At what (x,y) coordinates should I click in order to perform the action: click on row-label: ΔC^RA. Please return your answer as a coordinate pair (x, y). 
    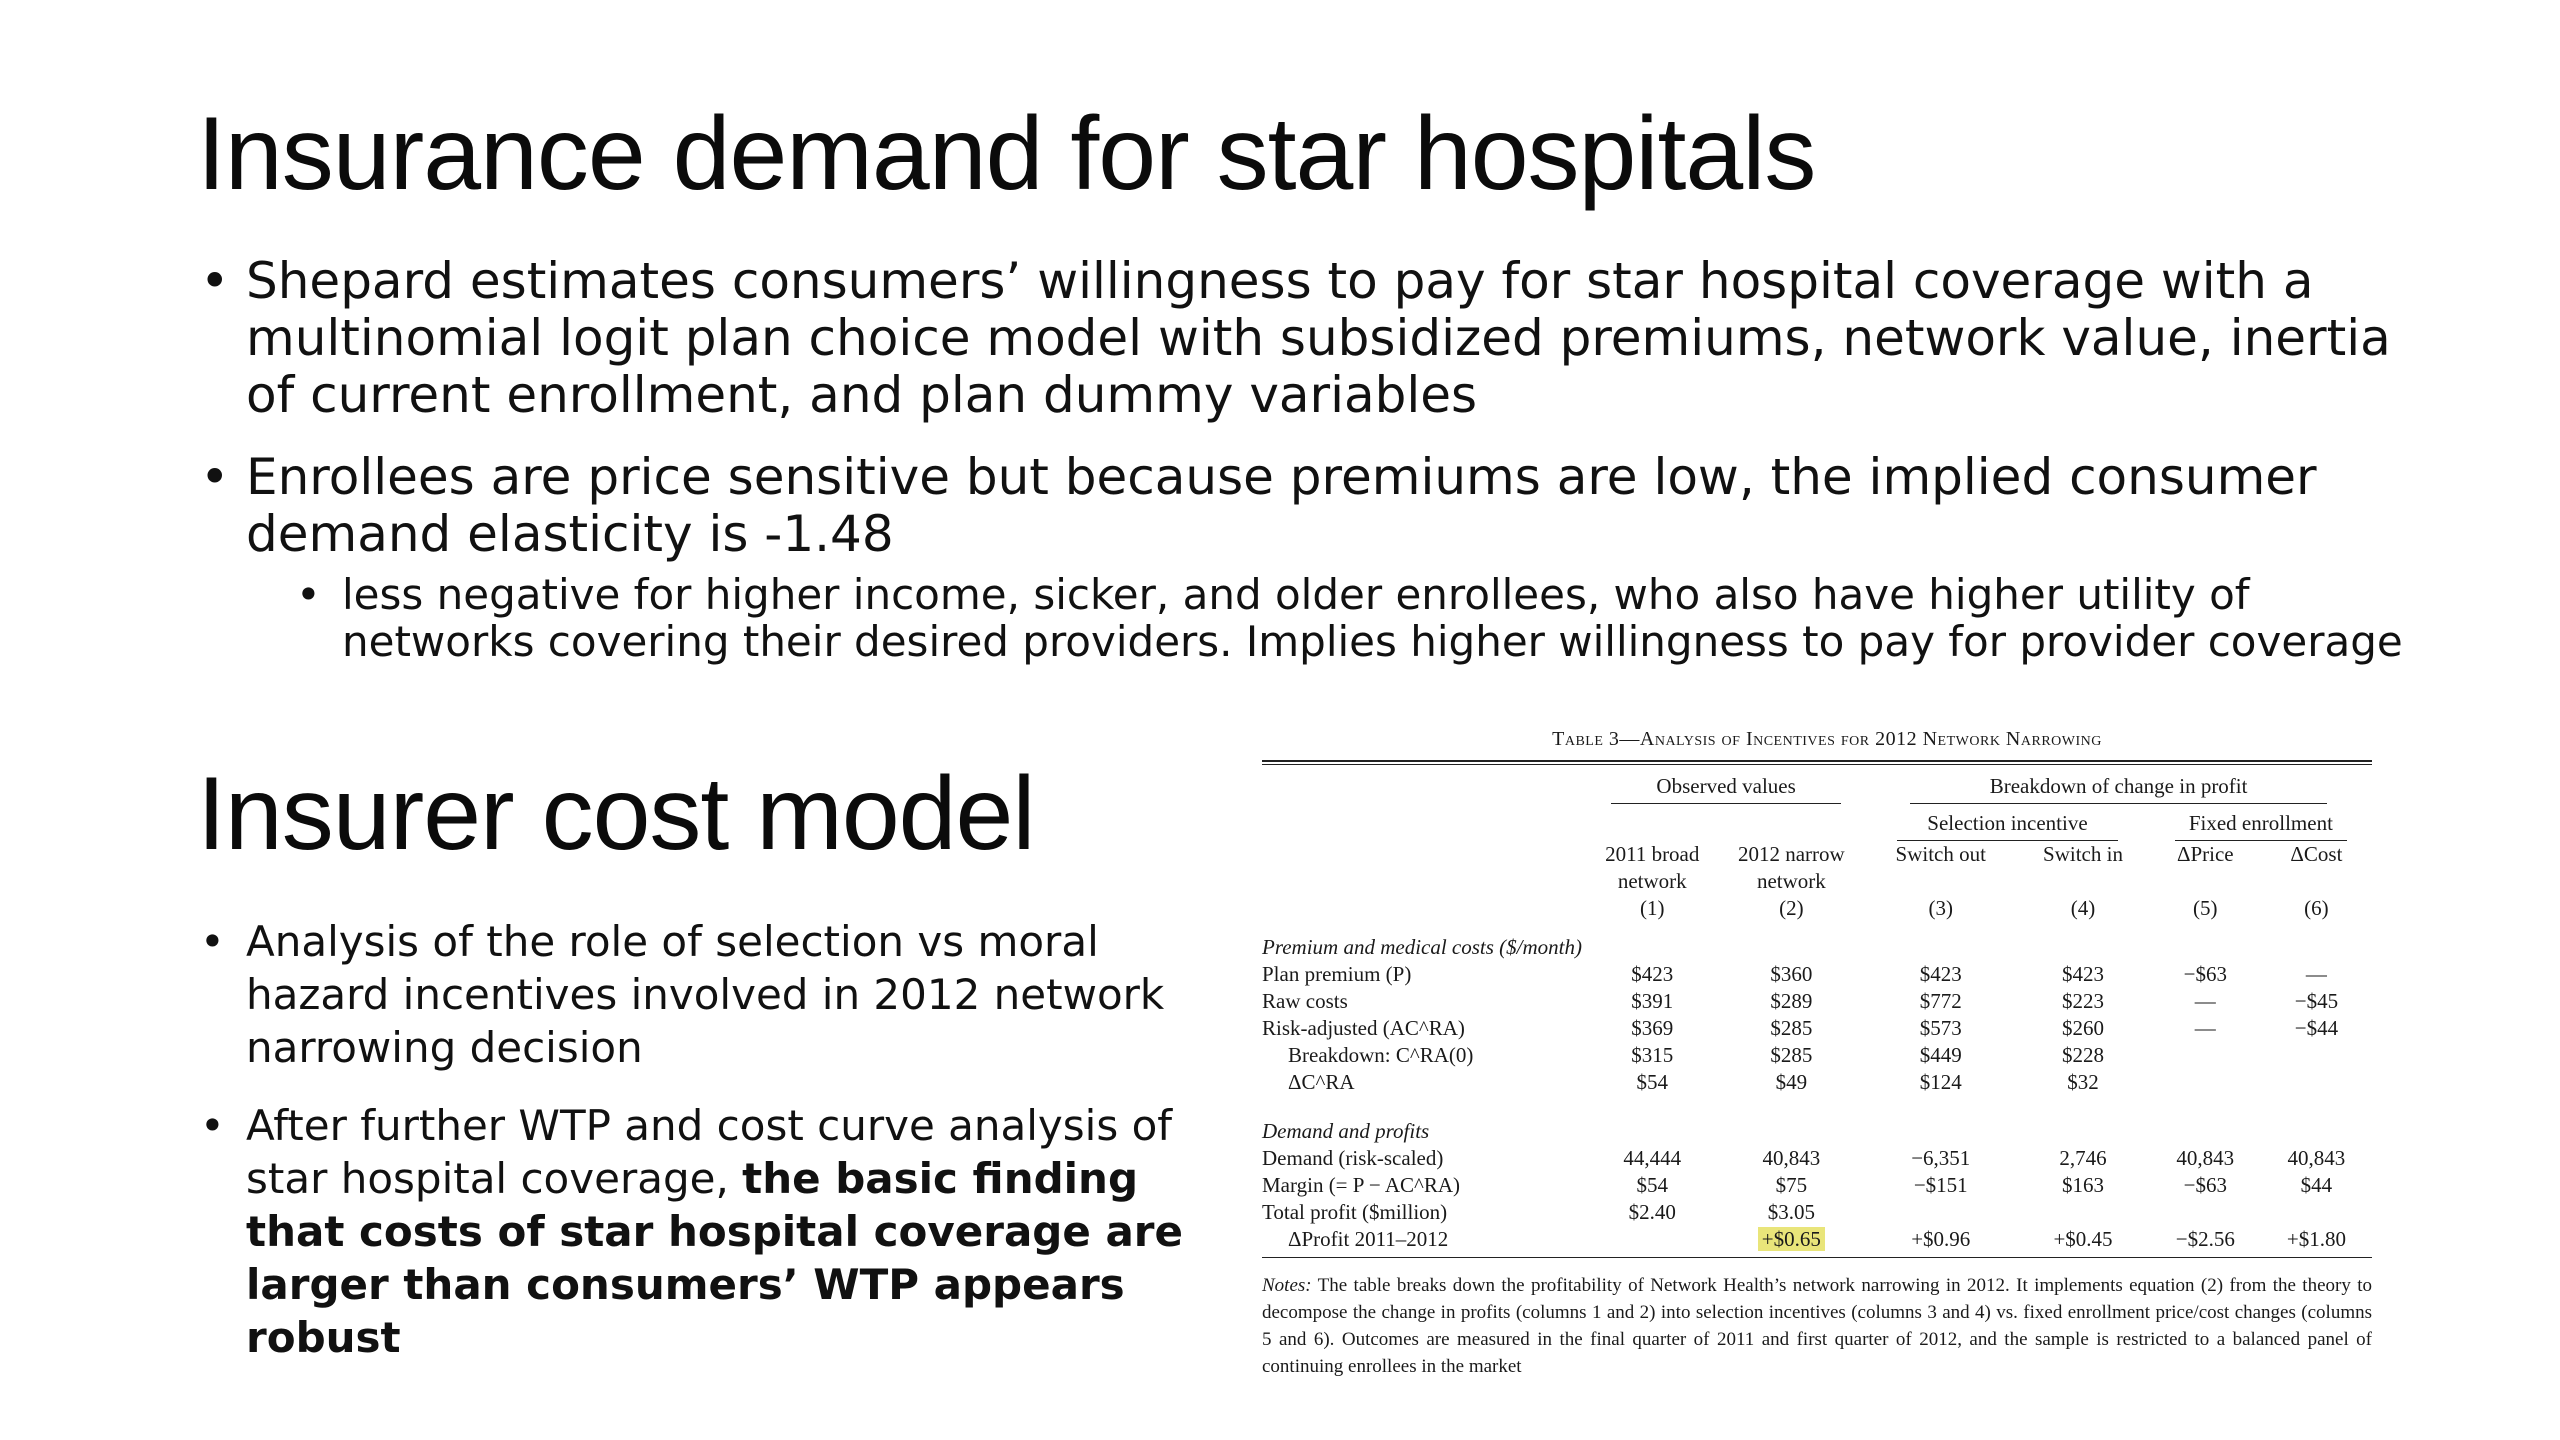
    Looking at the image, I should click on (1321, 1082).